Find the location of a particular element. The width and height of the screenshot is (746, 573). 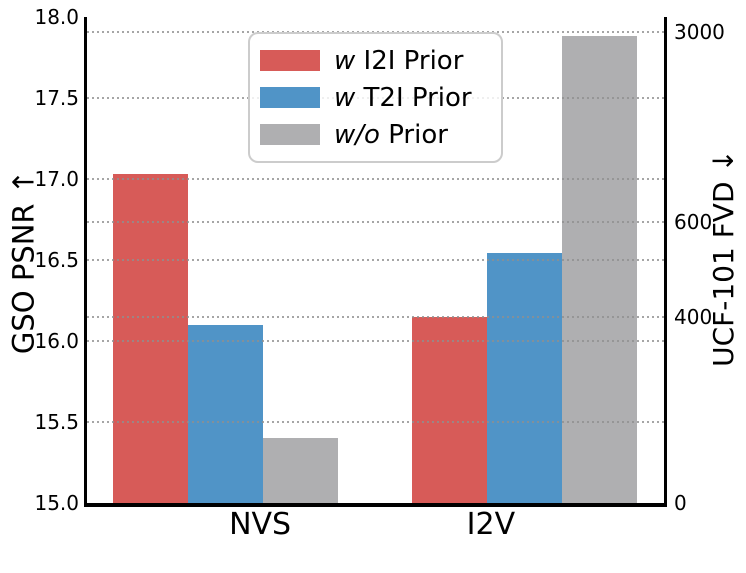

right-axis-title: UCF-101 FVD ↓ is located at coordinates (723, 258).